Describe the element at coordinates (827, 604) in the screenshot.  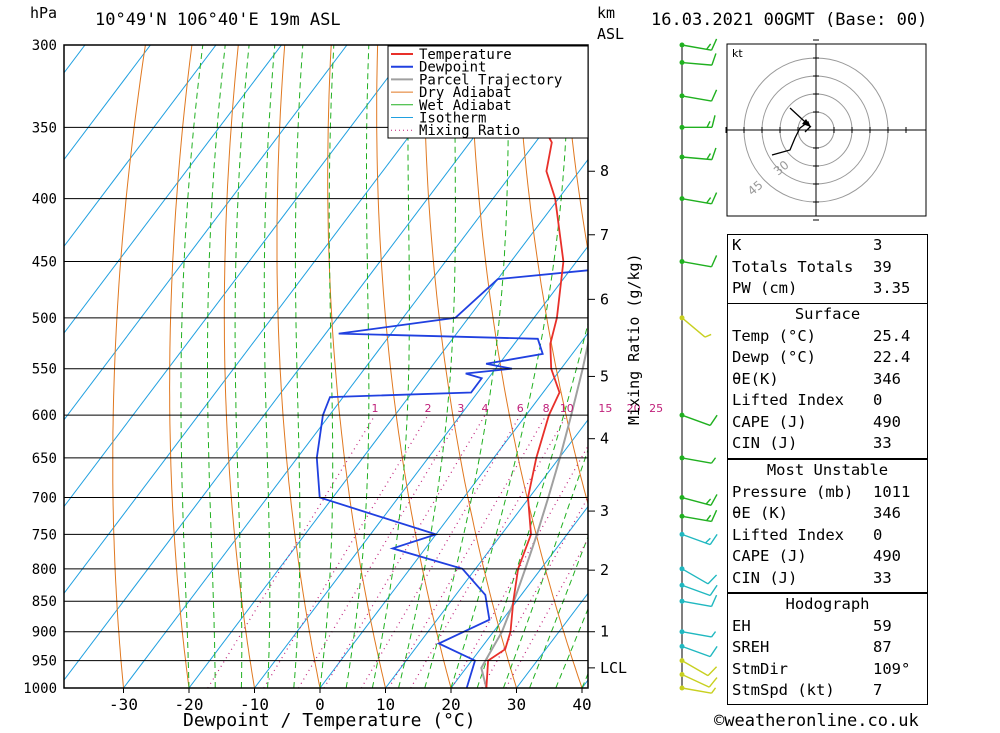
I see `hodograph-title: Hodograph` at that location.